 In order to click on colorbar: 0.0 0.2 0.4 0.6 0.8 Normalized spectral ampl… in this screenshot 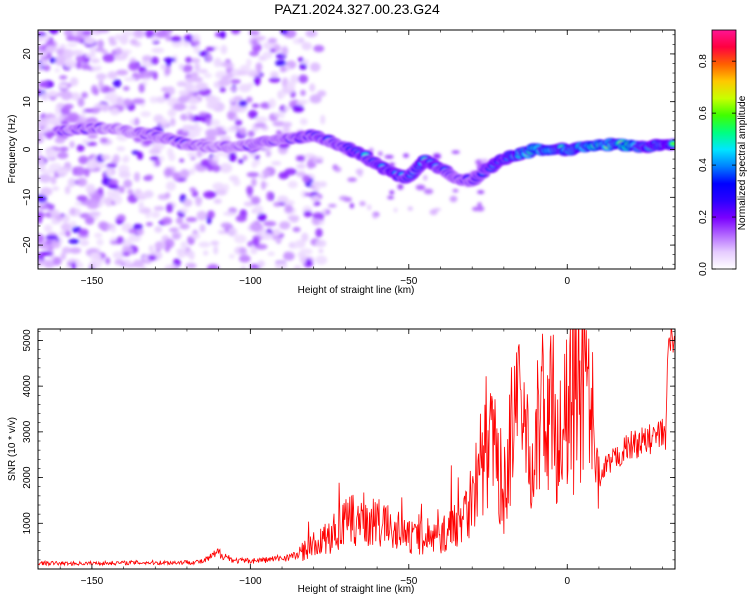, I will do `click(723, 152)`.